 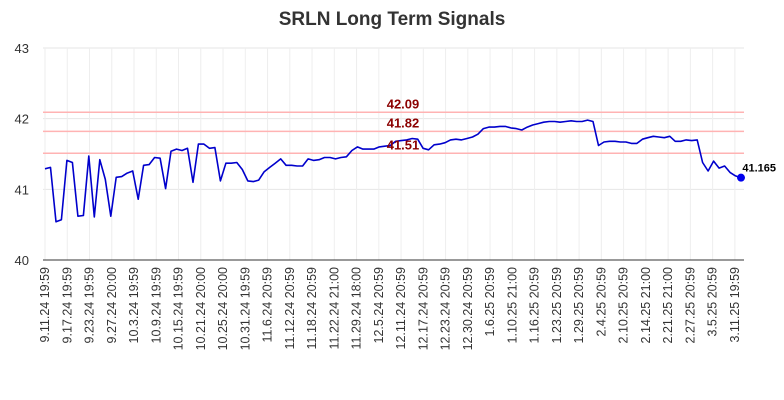 I want to click on x-tick-label: 11.12.24 20:59, so click(x=290, y=308).